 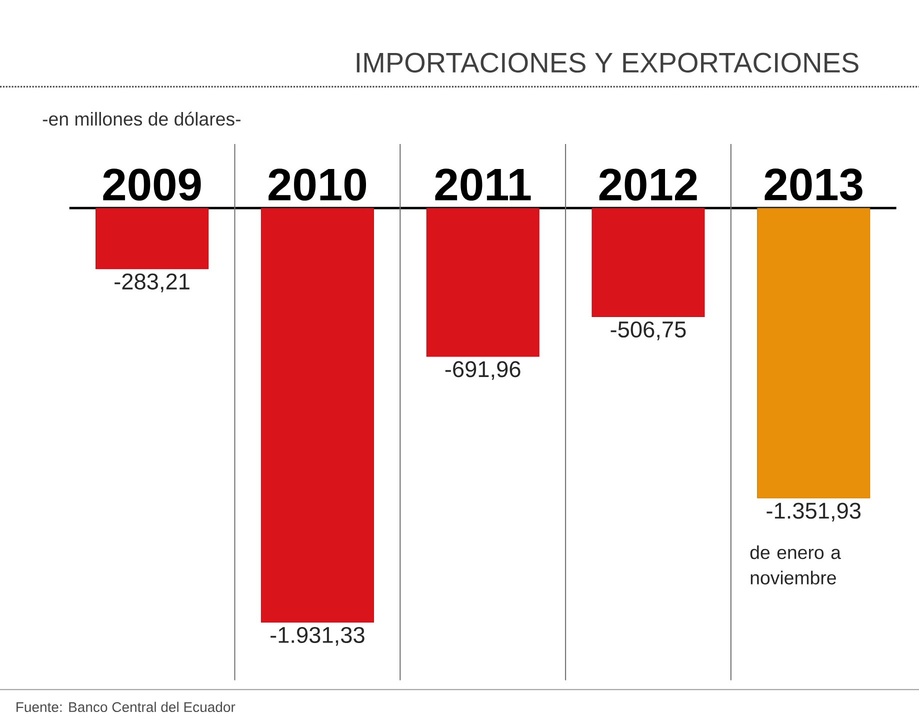 I want to click on x-tick-label: 2009, so click(x=152, y=184).